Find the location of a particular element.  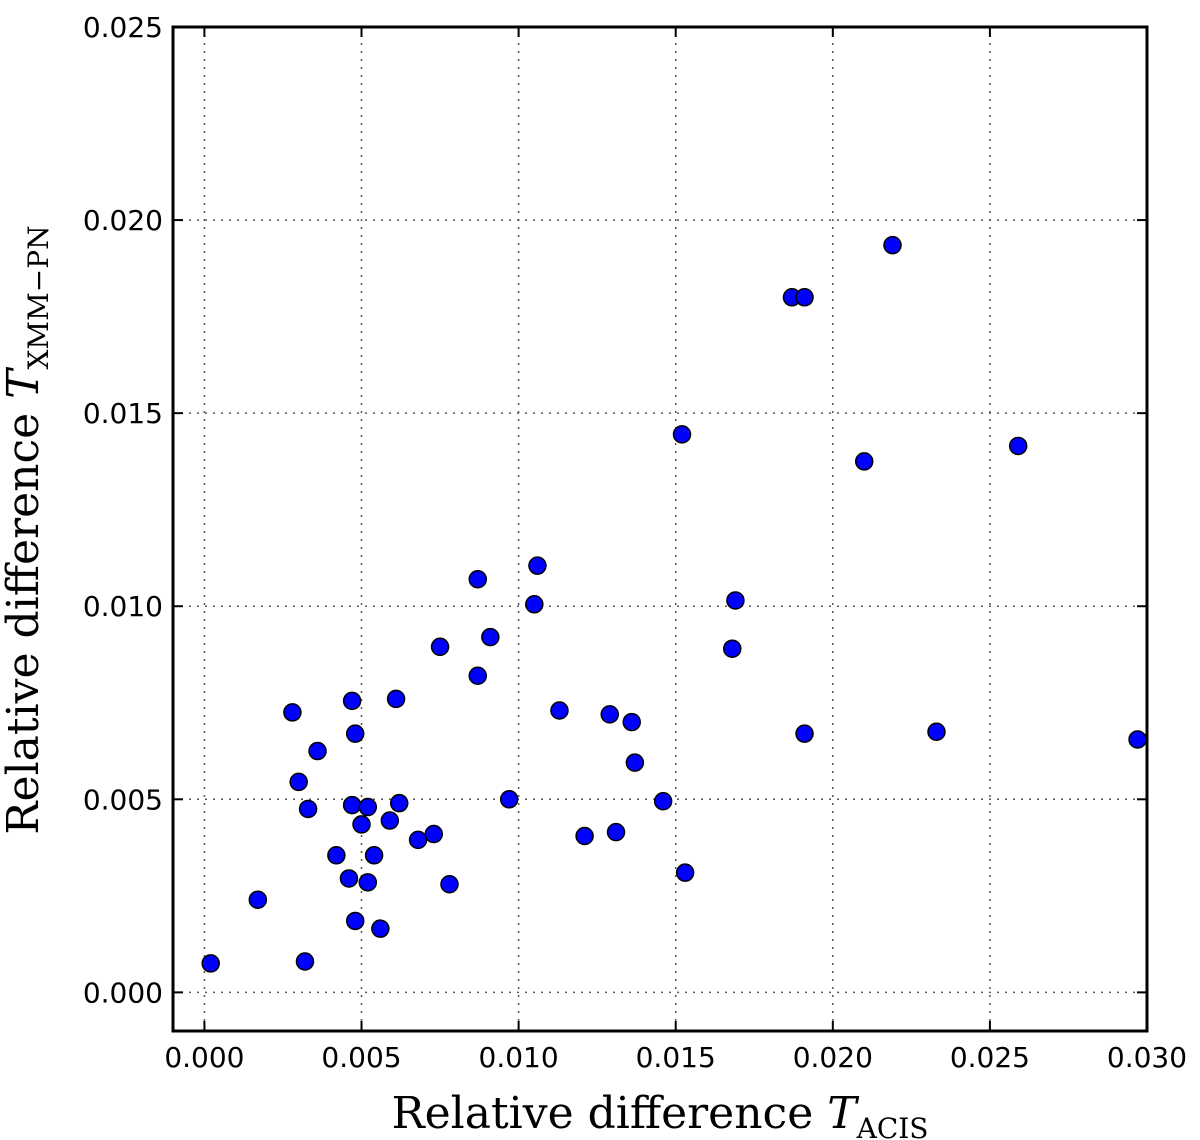

x-axis-title-prefix: Relative difference is located at coordinates (610, 1113).